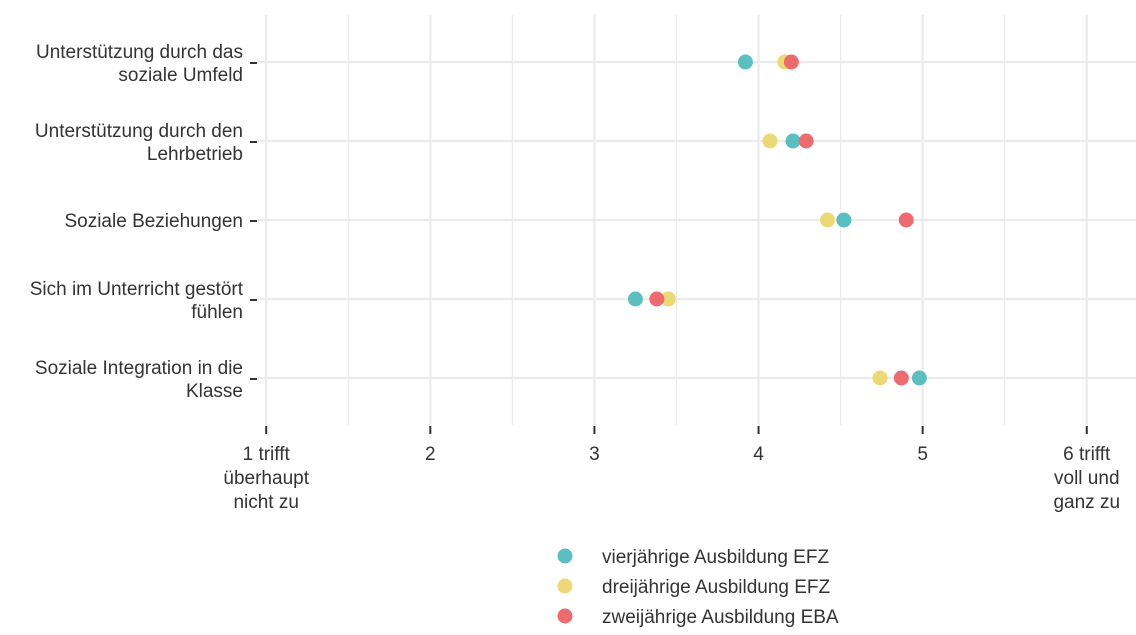 The height and width of the screenshot is (635, 1136). I want to click on data-points, so click(777, 220).